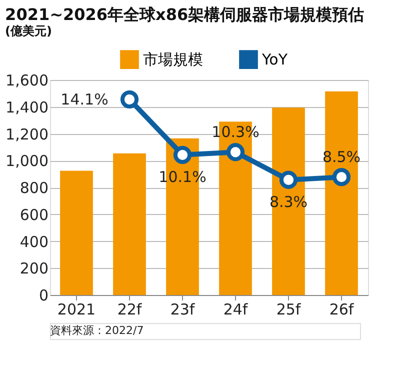 The image size is (400, 370). Describe the element at coordinates (84, 99) in the screenshot. I see `data-label: 14.1%` at that location.